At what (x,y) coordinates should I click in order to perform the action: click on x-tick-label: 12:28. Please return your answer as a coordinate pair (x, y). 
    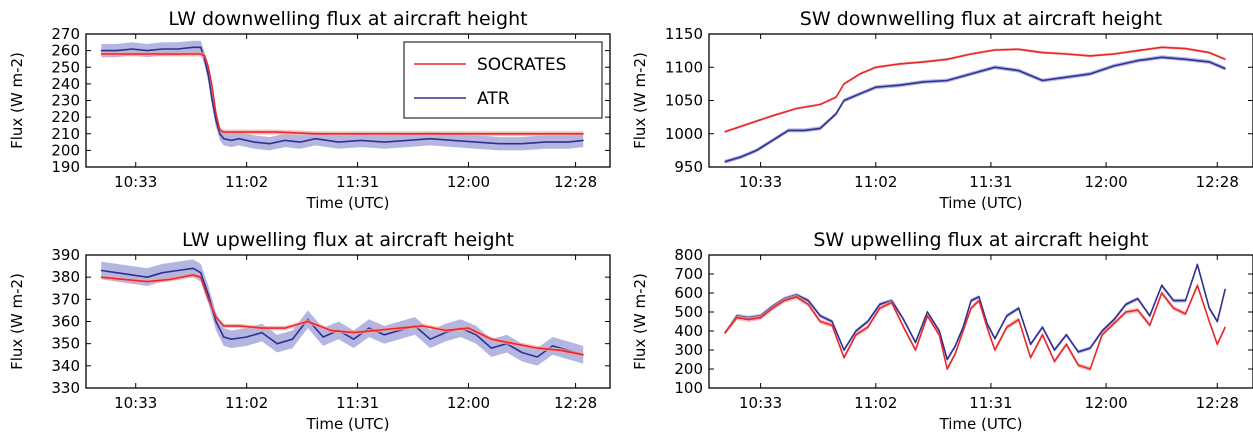
    Looking at the image, I should click on (575, 182).